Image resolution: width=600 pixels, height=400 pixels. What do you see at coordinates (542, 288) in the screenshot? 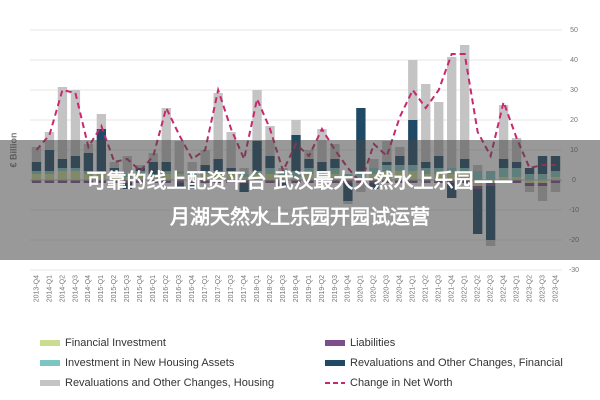
I see `x-tick-label: 2023-Q3` at bounding box center [542, 288].